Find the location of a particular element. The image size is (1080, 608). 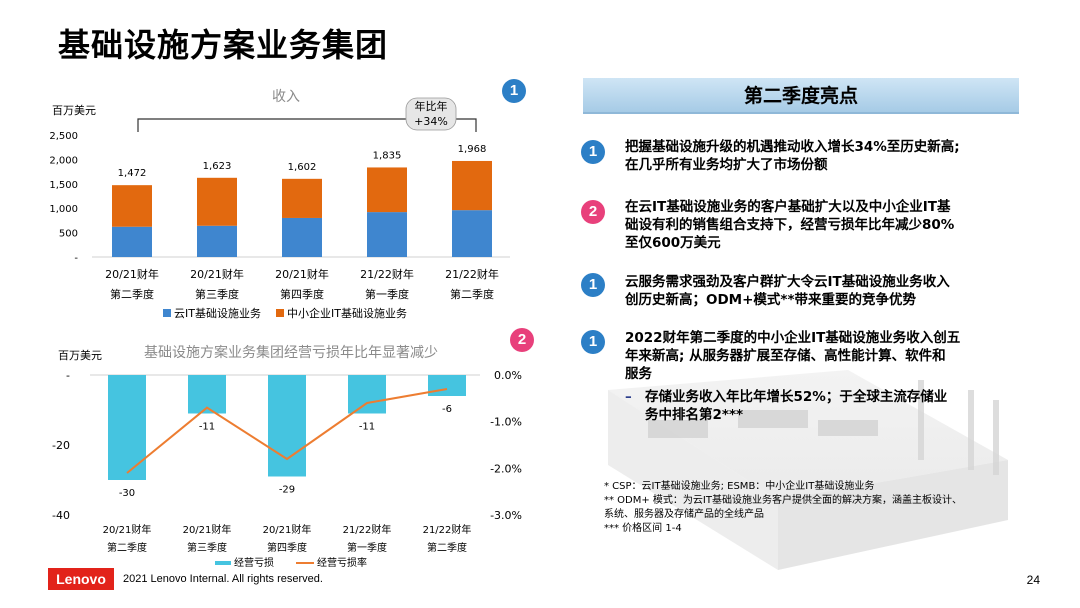

chart2-y-right-tick-label: -1.0% is located at coordinates (506, 422).